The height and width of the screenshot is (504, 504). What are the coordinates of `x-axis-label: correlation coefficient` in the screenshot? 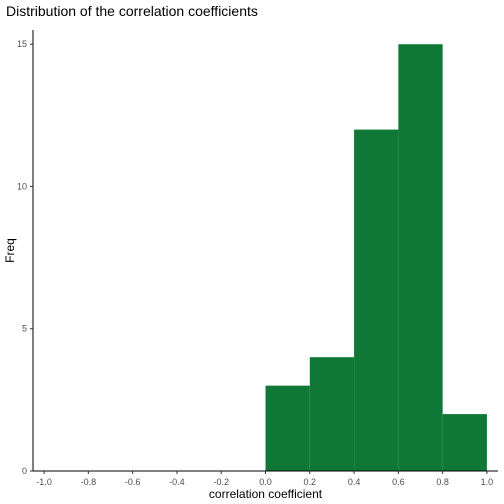 It's located at (266, 494).